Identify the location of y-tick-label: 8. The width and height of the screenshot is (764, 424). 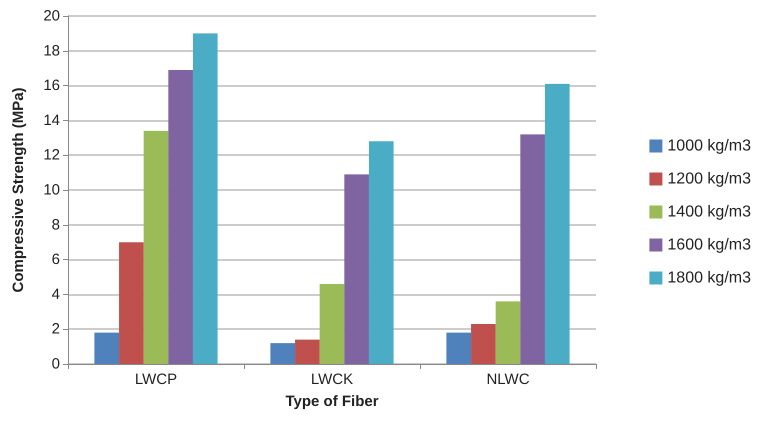
(56, 225).